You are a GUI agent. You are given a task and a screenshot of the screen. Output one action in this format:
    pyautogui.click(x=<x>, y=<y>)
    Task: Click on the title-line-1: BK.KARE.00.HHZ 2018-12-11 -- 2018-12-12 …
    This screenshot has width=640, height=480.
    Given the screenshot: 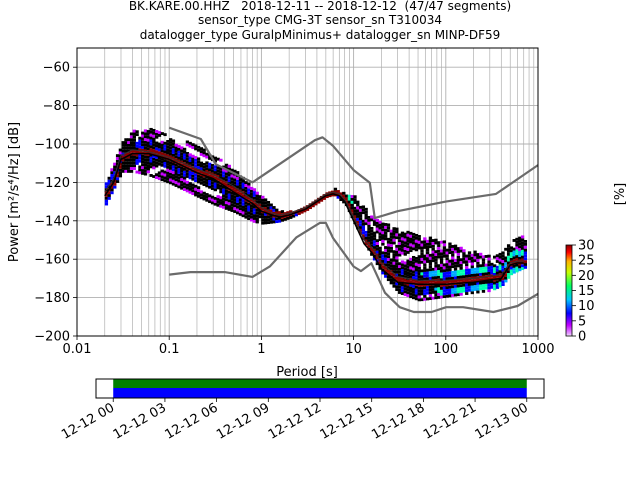 What is the action you would take?
    pyautogui.click(x=320, y=6)
    